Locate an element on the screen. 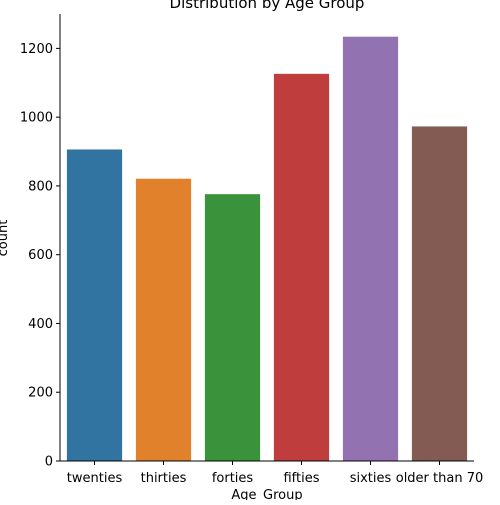 The height and width of the screenshot is (505, 500). y-tick-label: 600 is located at coordinates (40, 255).